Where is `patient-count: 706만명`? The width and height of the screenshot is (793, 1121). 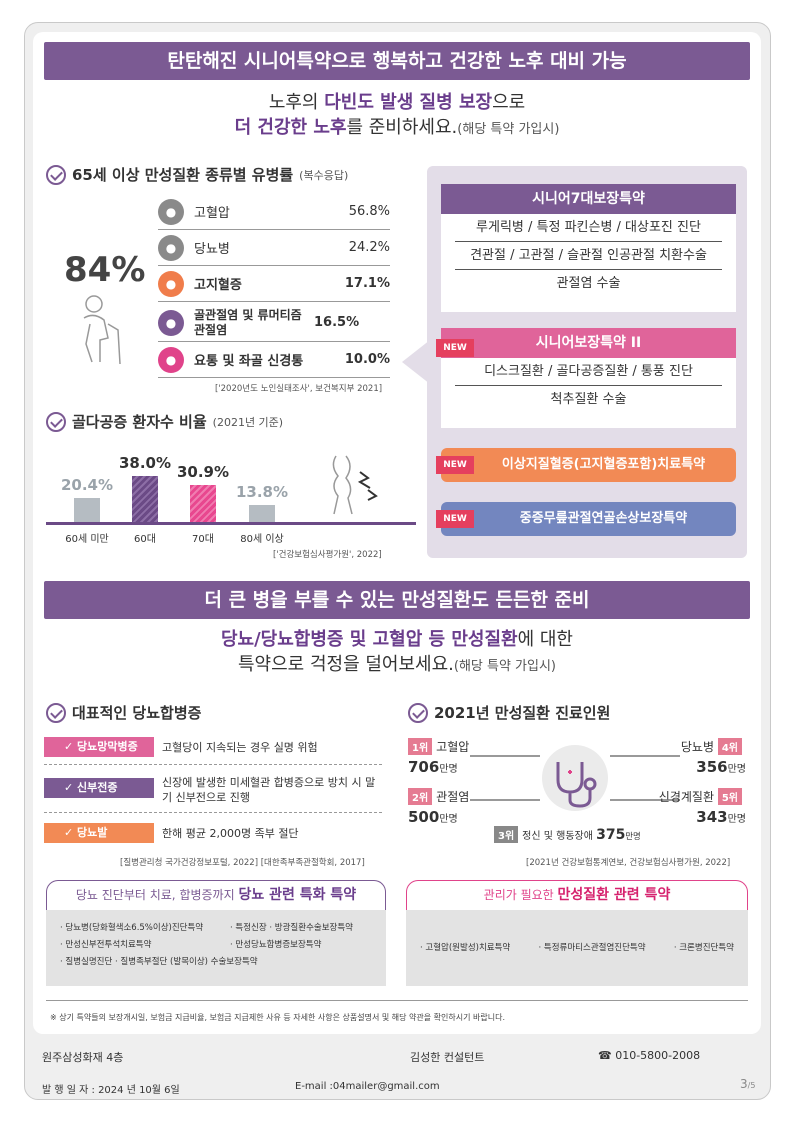
patient-count: 706만명 is located at coordinates (433, 767).